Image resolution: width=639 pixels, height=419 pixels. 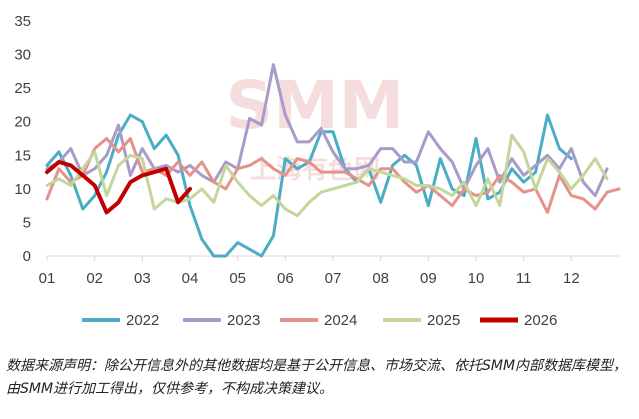 I want to click on y-tick-label: 10, so click(x=22, y=189).